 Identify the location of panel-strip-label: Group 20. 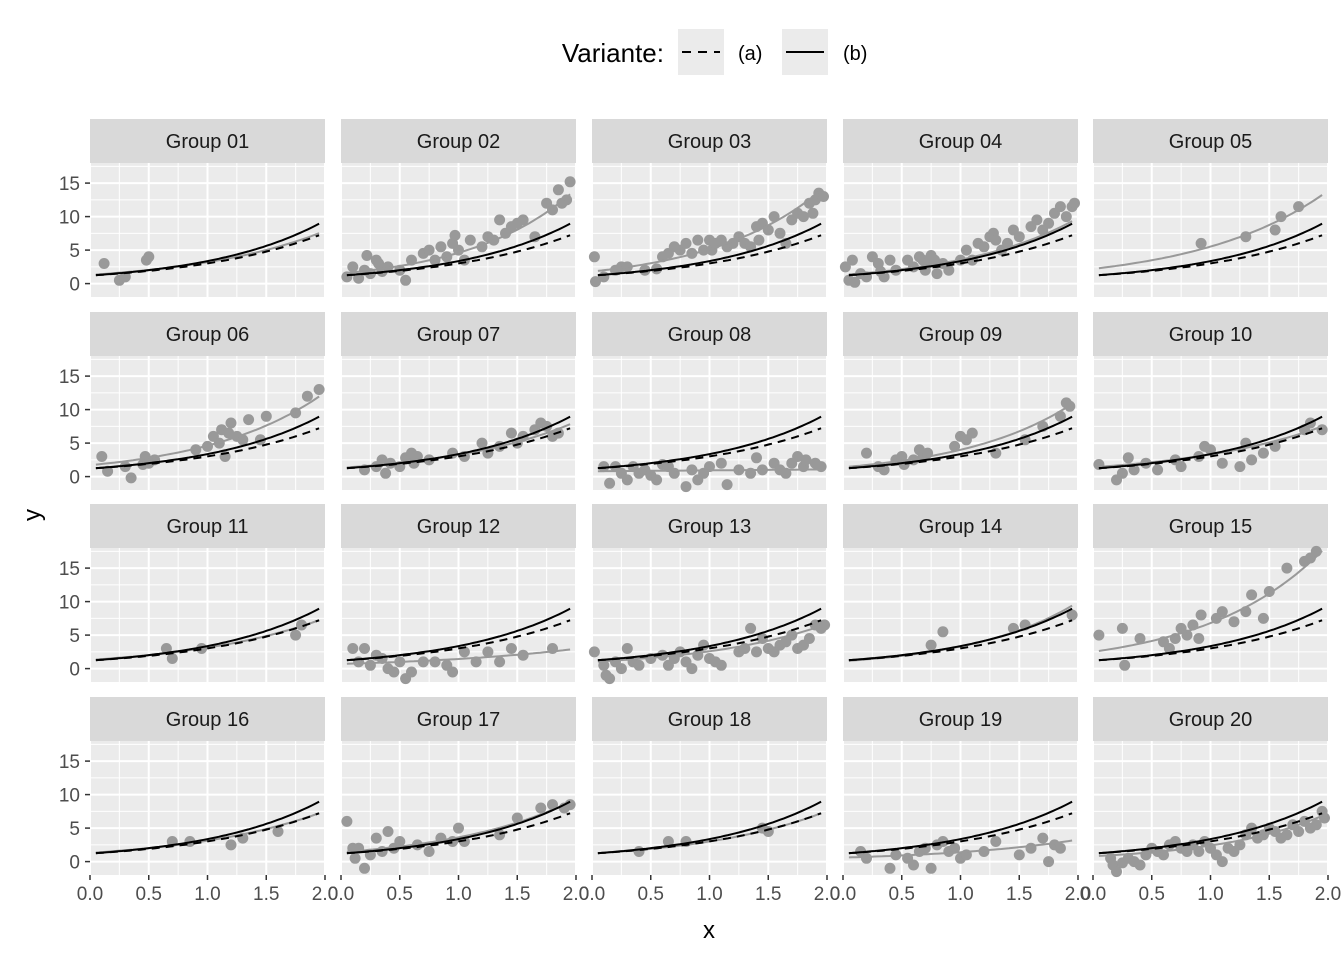
(1210, 720).